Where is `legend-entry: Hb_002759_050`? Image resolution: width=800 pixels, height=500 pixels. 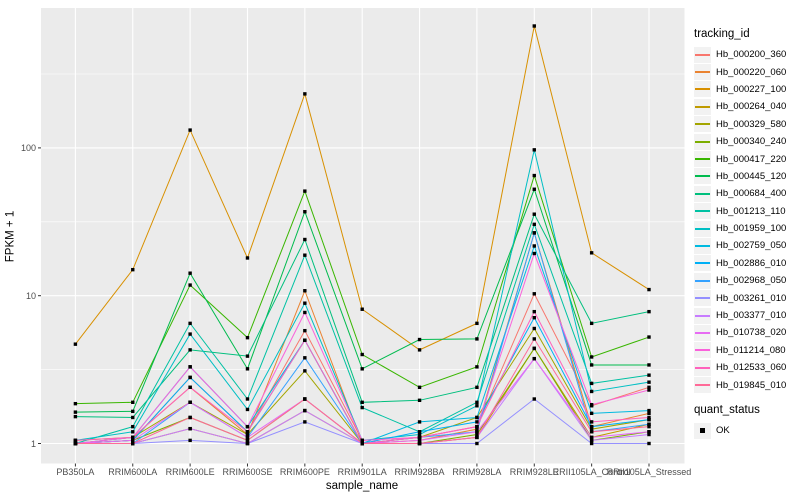
legend-entry: Hb_002759_050 is located at coordinates (746, 245).